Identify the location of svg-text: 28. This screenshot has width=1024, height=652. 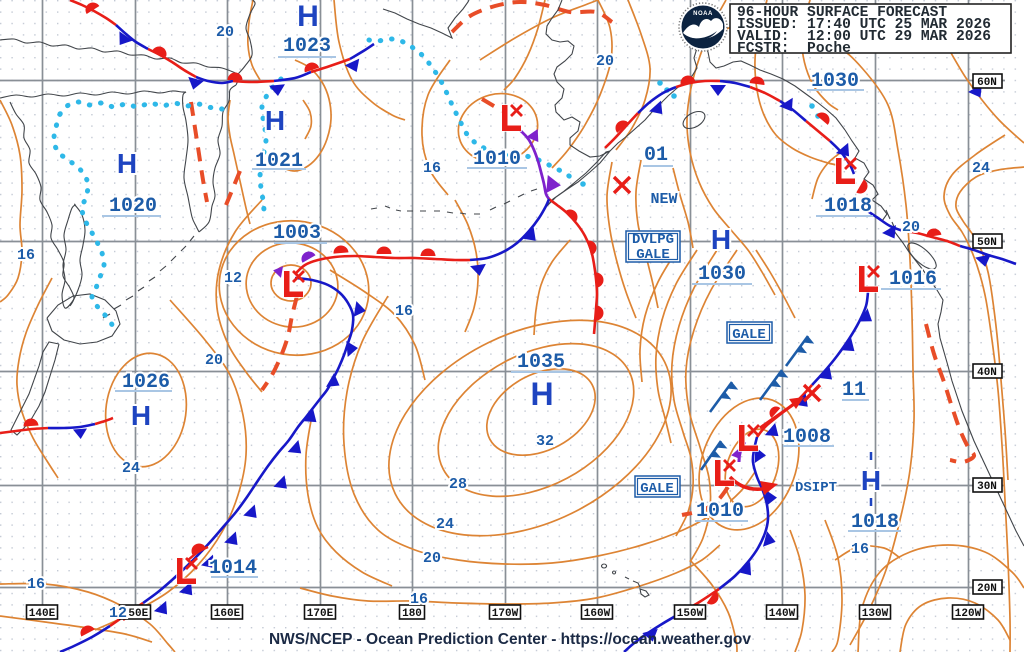
(458, 484).